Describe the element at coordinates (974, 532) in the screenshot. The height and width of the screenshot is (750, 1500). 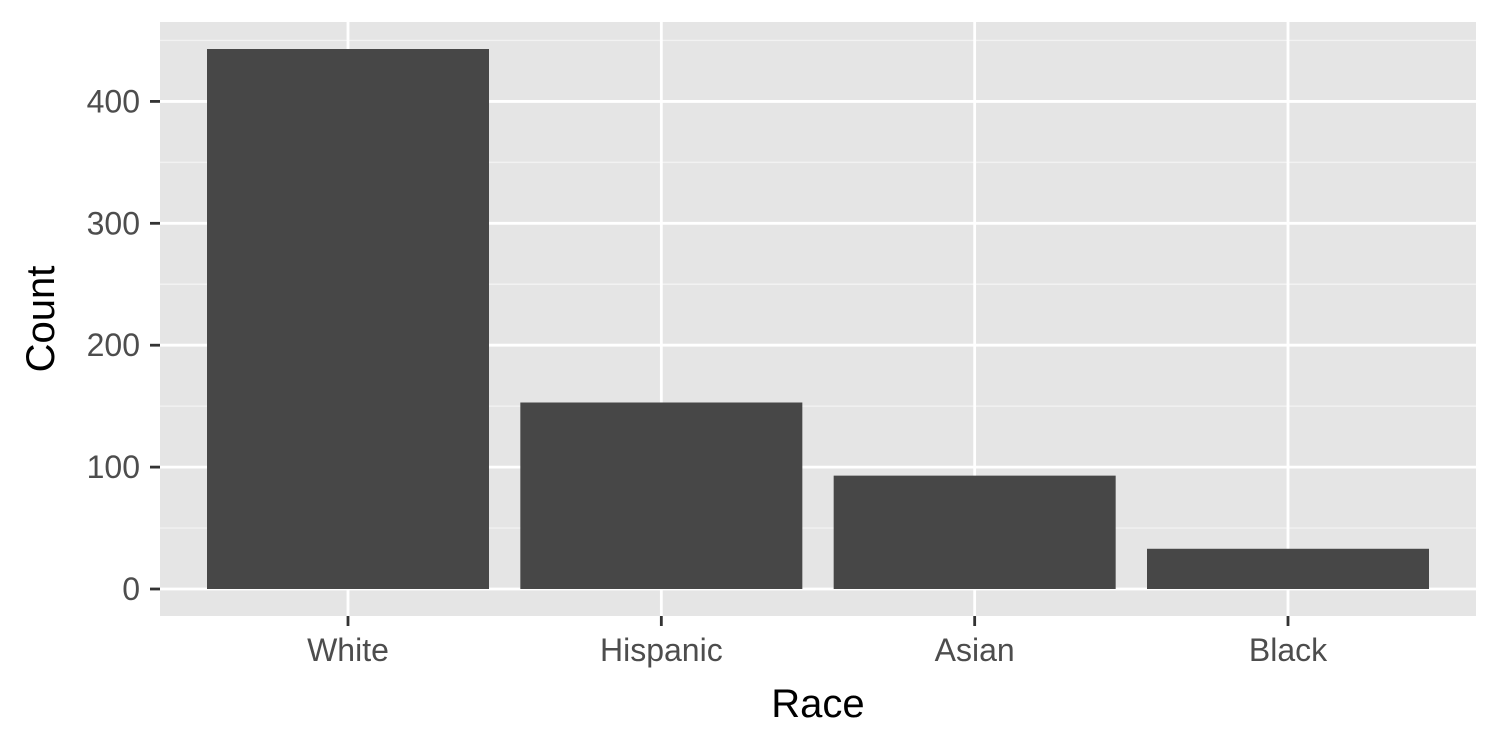
I see `bar-asian` at that location.